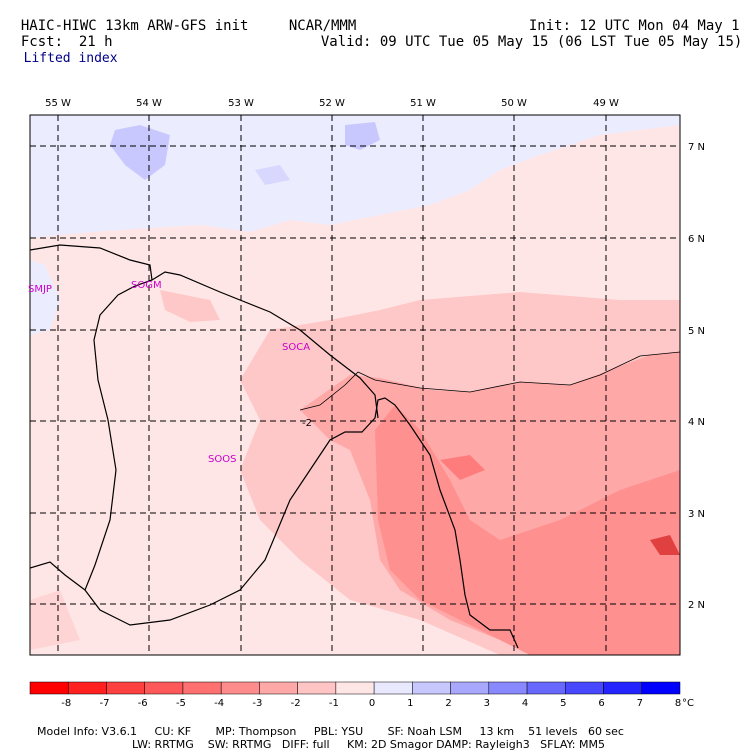 This screenshot has width=740, height=751. Describe the element at coordinates (606, 103) in the screenshot. I see `lon-label-49w: 49 W` at that location.